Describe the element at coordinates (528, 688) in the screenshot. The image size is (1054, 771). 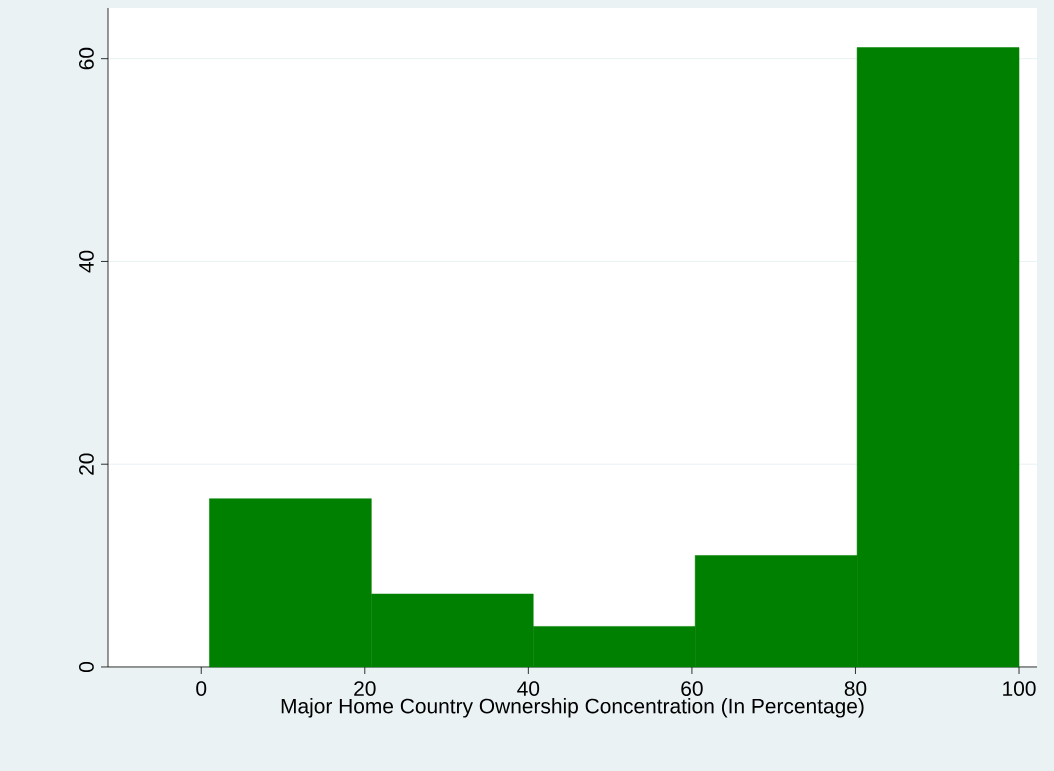
I see `x-tick-label: 40` at that location.